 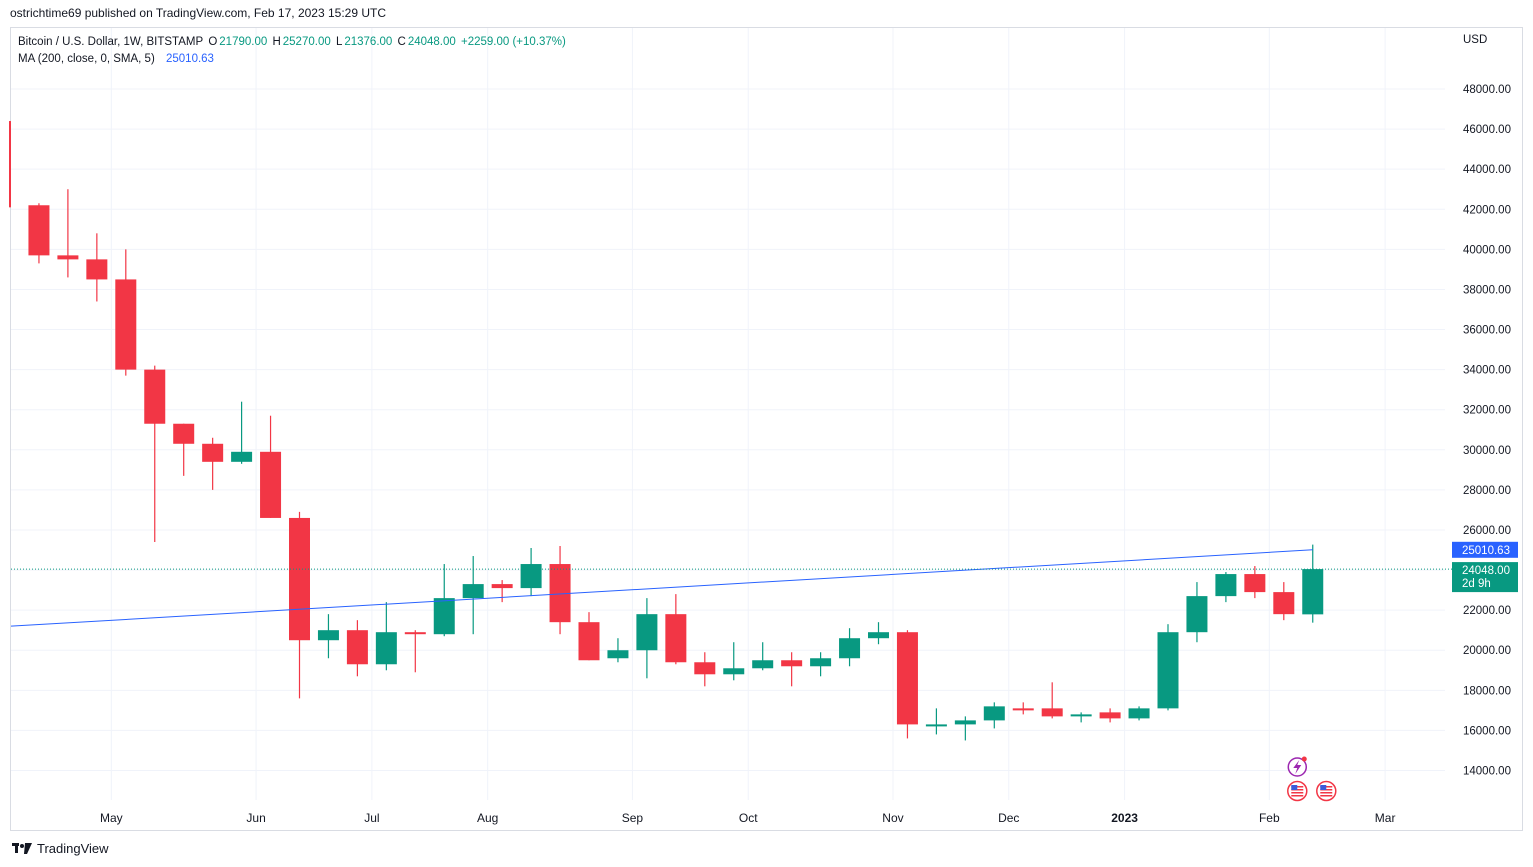 What do you see at coordinates (1487, 491) in the screenshot?
I see `y-tick-label: 28000.00` at bounding box center [1487, 491].